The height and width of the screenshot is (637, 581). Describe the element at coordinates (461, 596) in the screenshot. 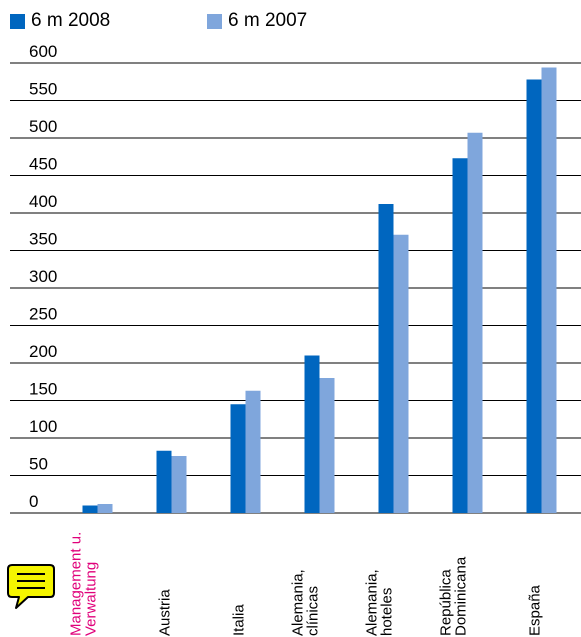

I see `x-tick-label: Dominicana` at that location.